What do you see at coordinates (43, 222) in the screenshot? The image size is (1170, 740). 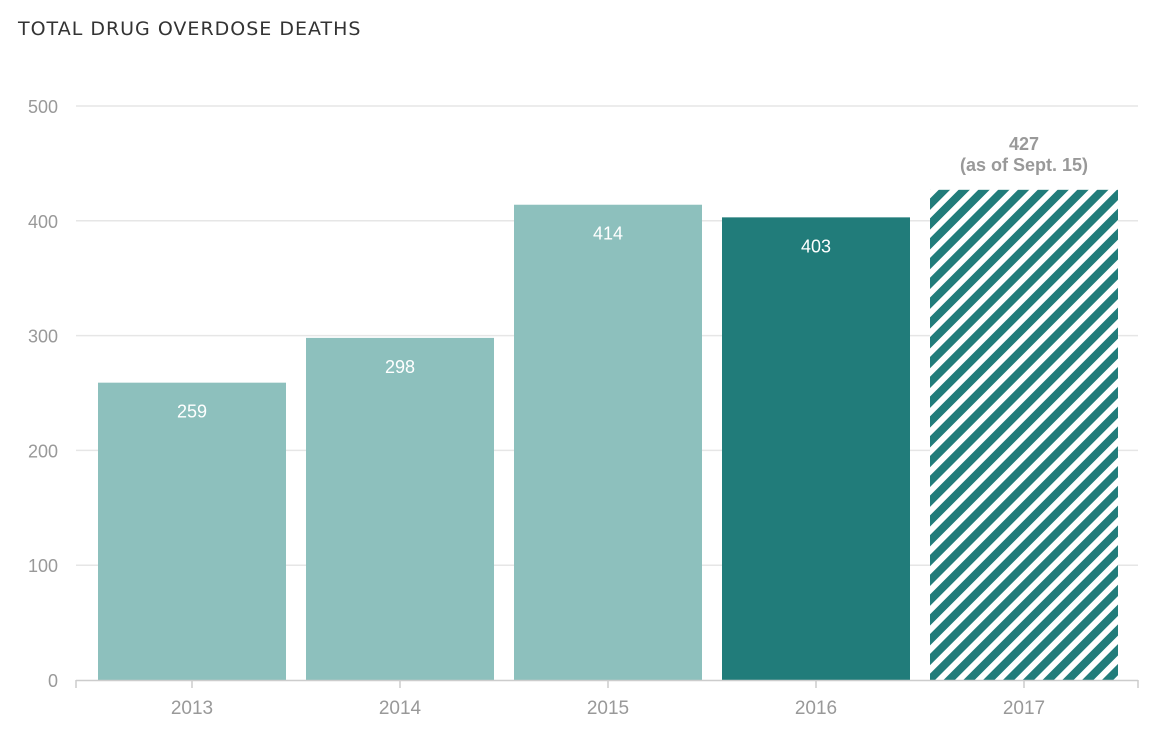 I see `y-tick-label: 400` at bounding box center [43, 222].